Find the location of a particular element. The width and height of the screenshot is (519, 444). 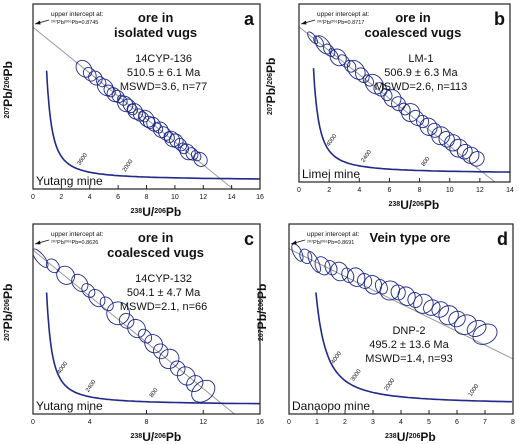

discordia-line is located at coordinates (133, 107).